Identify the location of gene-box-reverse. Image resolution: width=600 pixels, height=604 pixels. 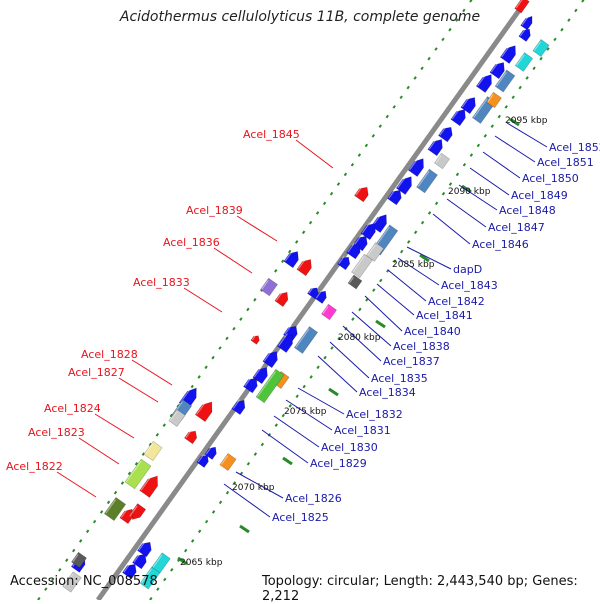
(115, 509).